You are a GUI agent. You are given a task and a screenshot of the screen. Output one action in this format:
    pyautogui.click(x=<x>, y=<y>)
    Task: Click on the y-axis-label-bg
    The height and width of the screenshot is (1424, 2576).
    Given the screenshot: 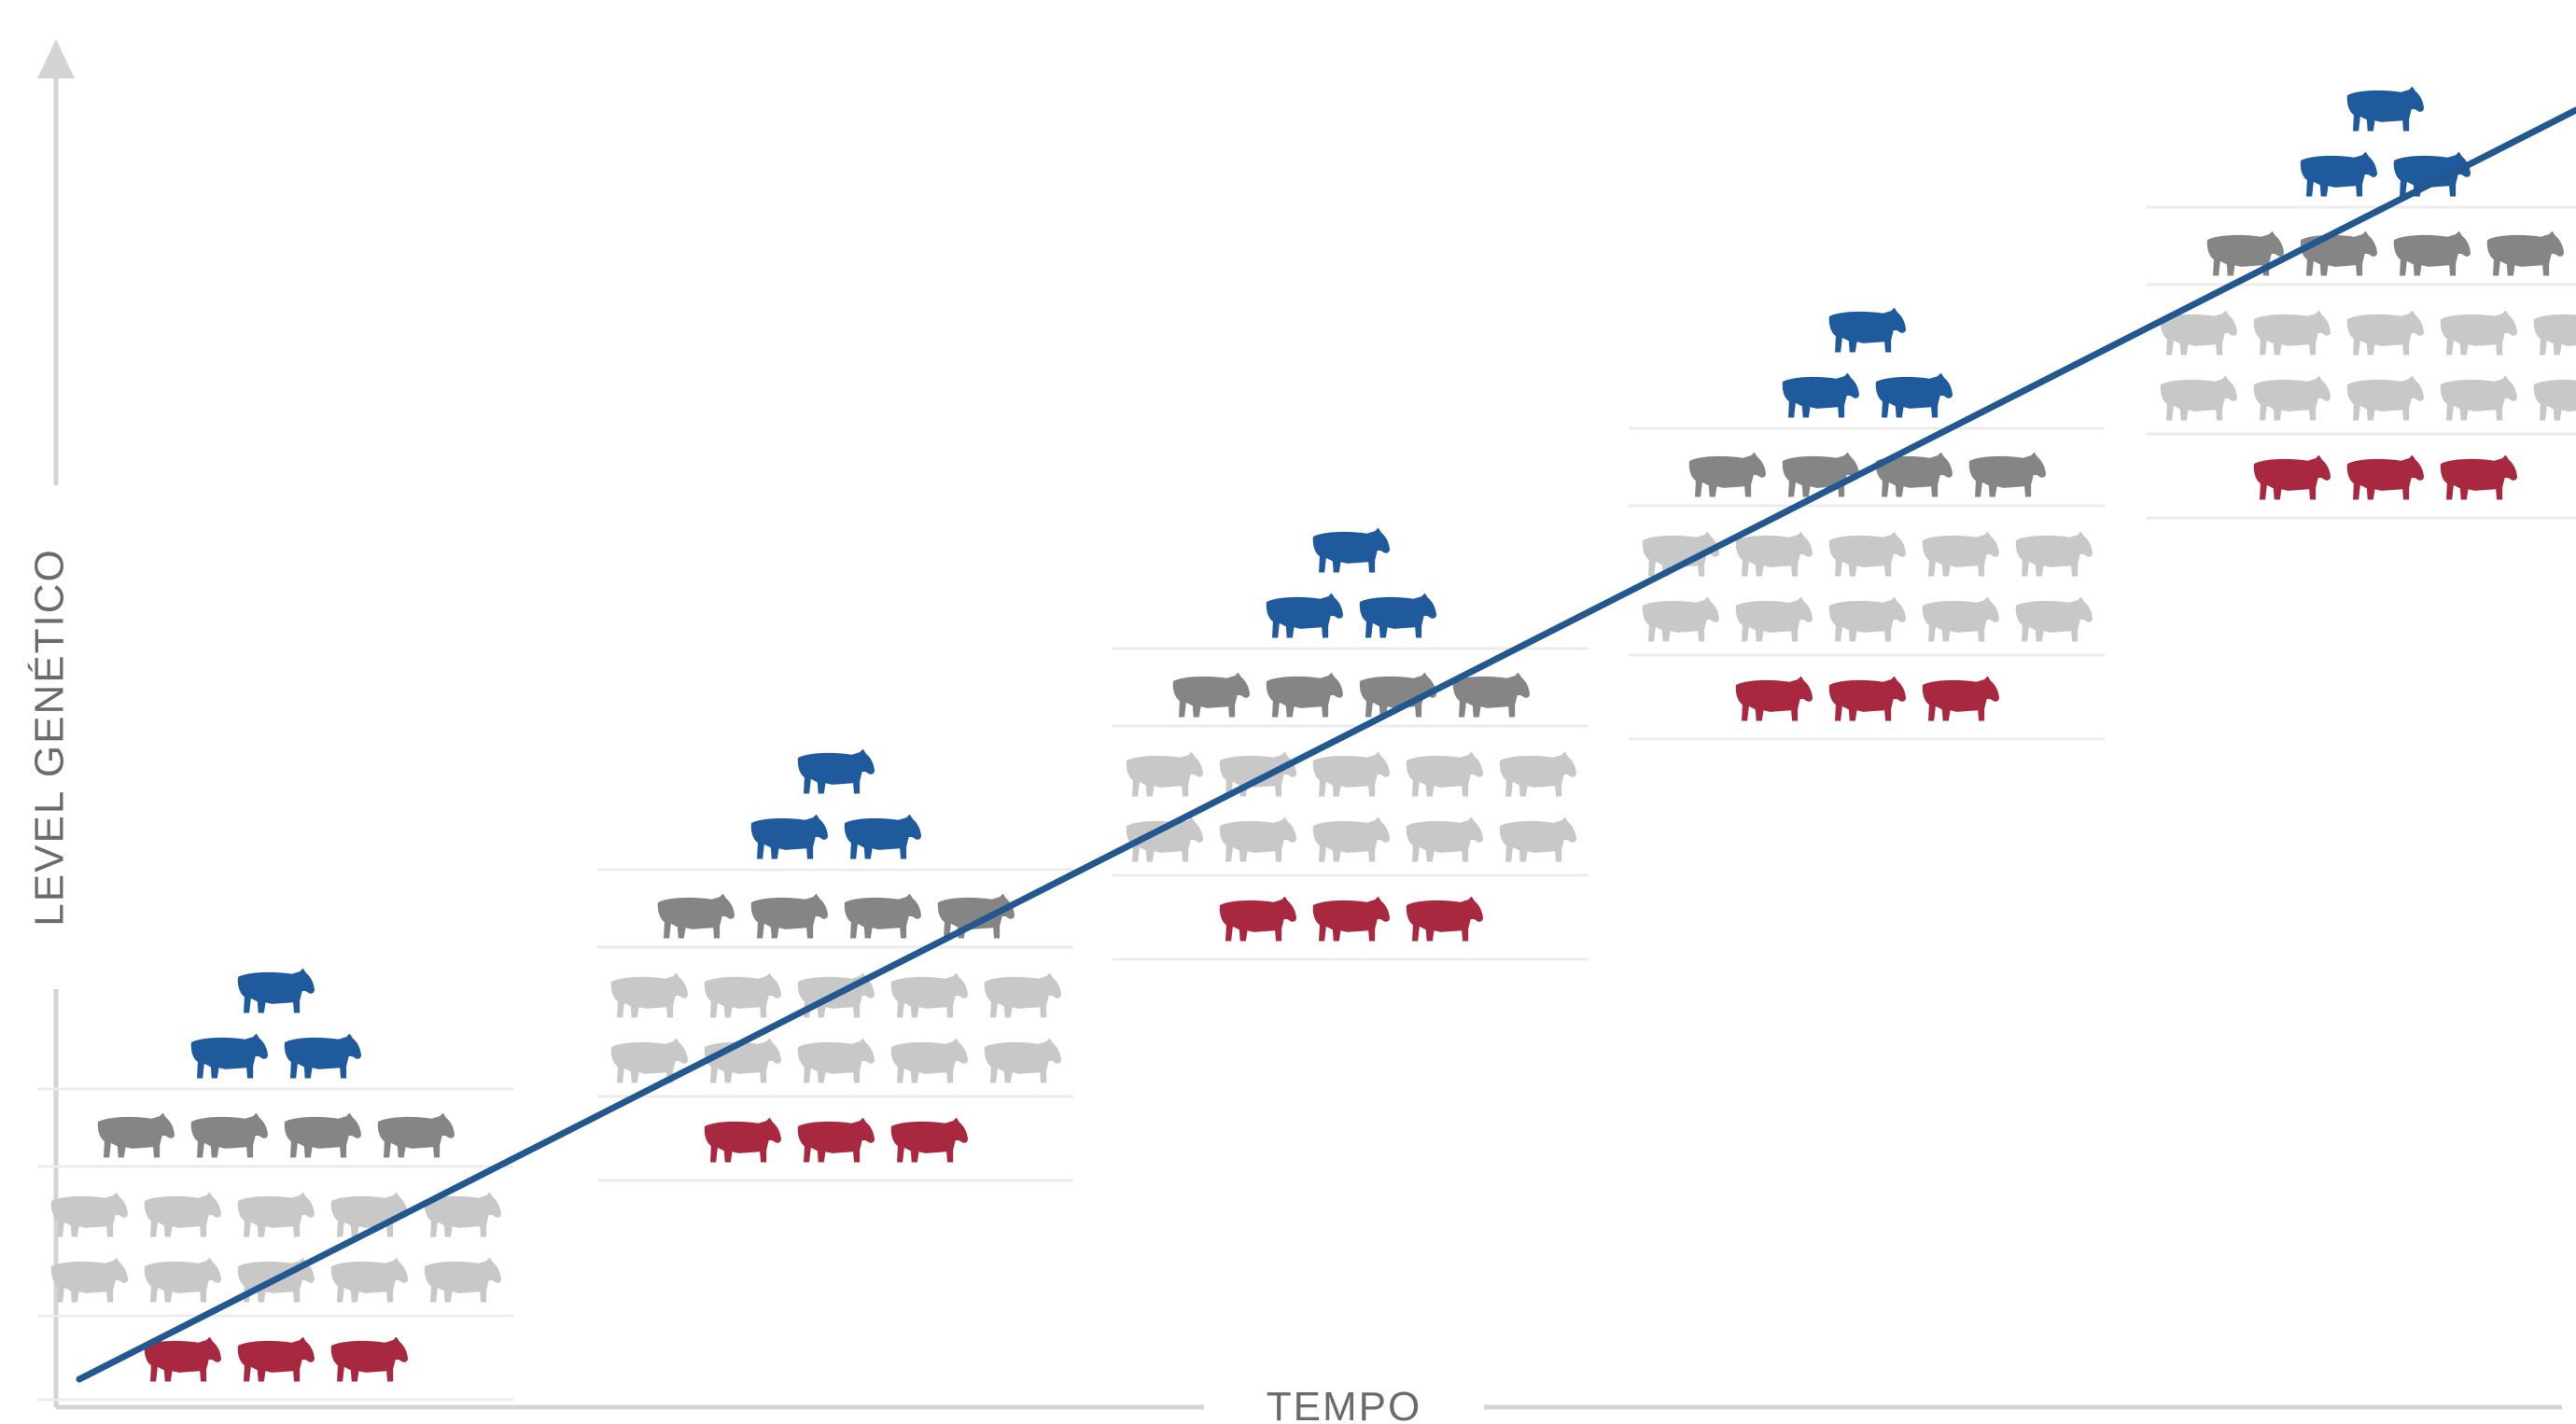 What is the action you would take?
    pyautogui.click(x=56, y=737)
    